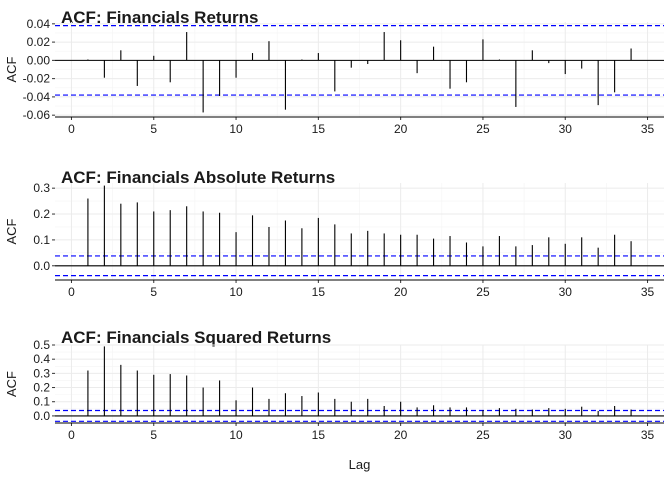 This screenshot has width=672, height=480. What do you see at coordinates (37, 97) in the screenshot?
I see `y-tick-label: -0.04` at bounding box center [37, 97].